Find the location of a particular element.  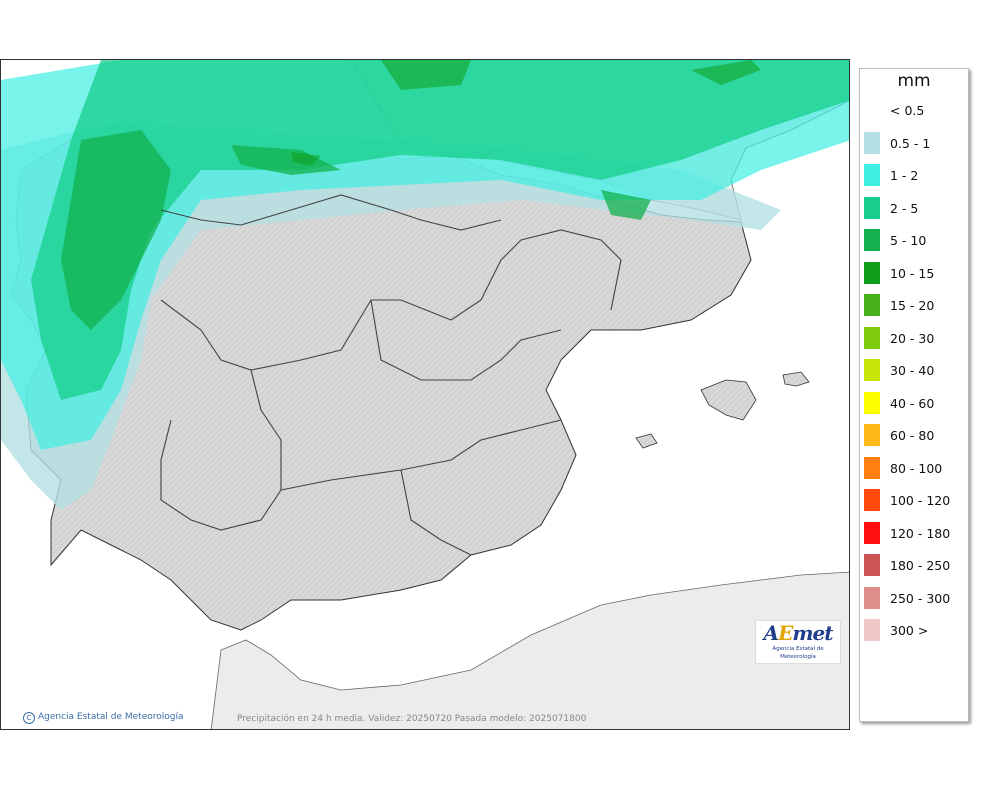

legend-item: 120 - 180 is located at coordinates (914, 532).